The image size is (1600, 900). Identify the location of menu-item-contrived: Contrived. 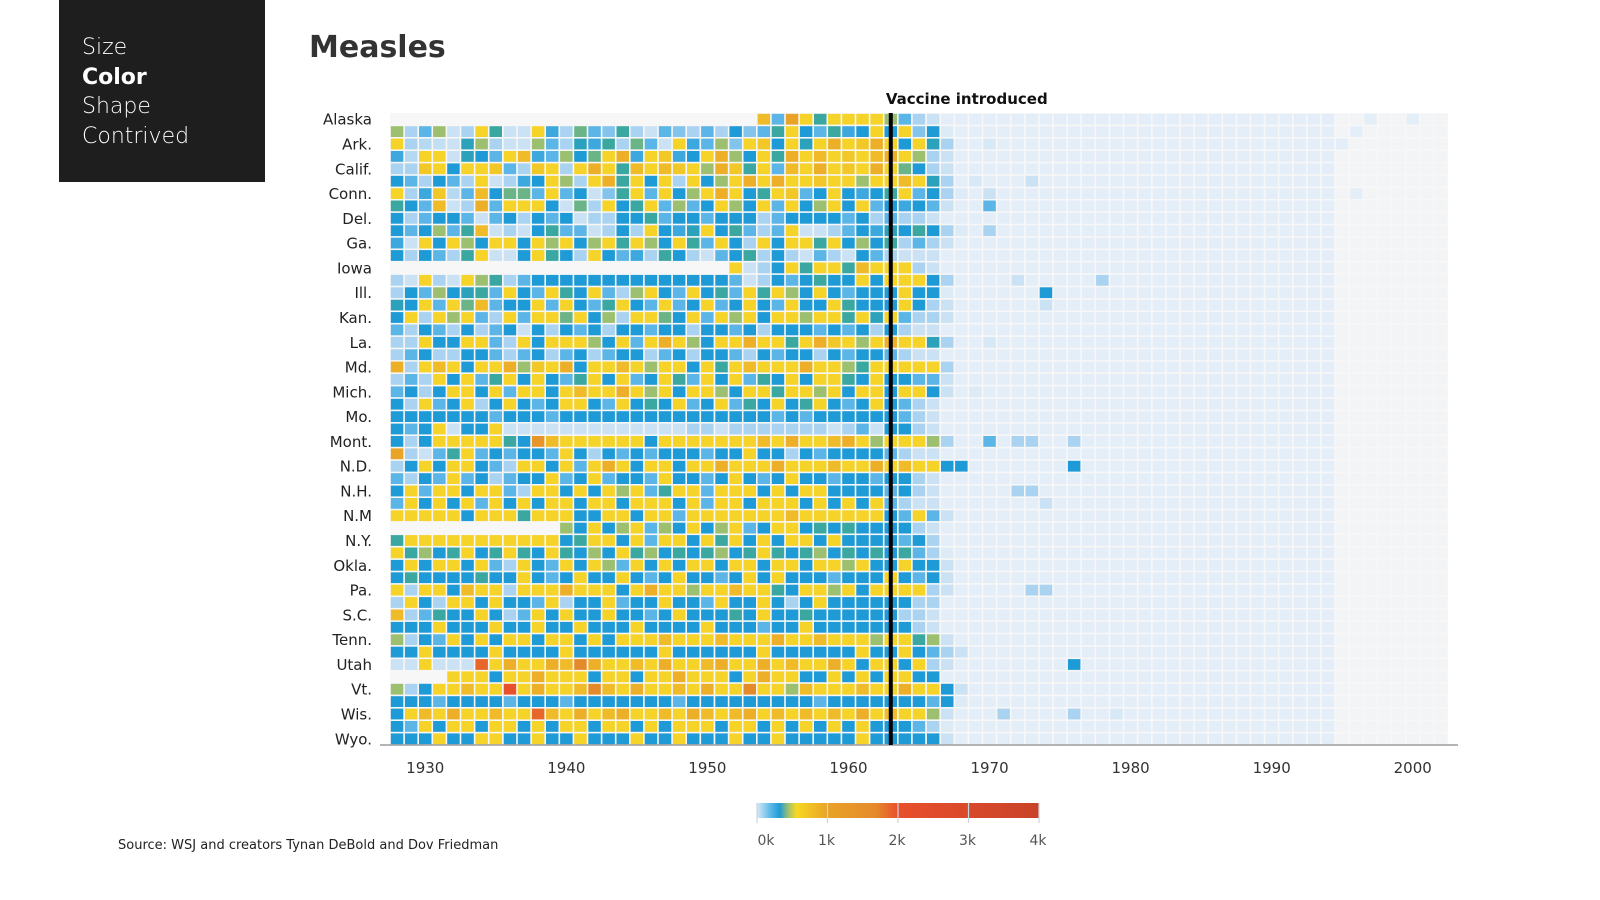
(136, 136).